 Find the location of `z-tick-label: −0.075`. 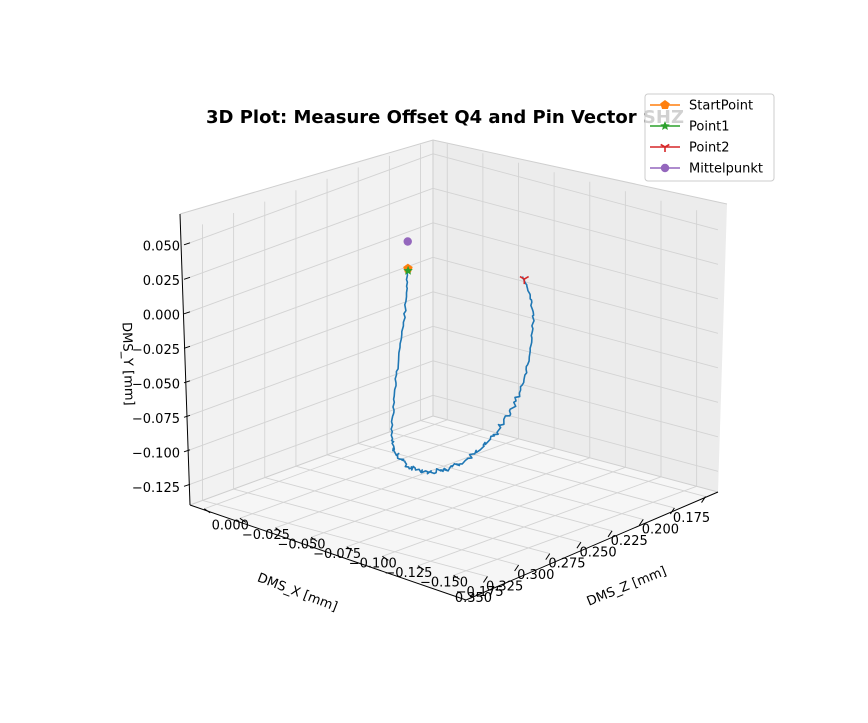

z-tick-label: −0.075 is located at coordinates (337, 554).